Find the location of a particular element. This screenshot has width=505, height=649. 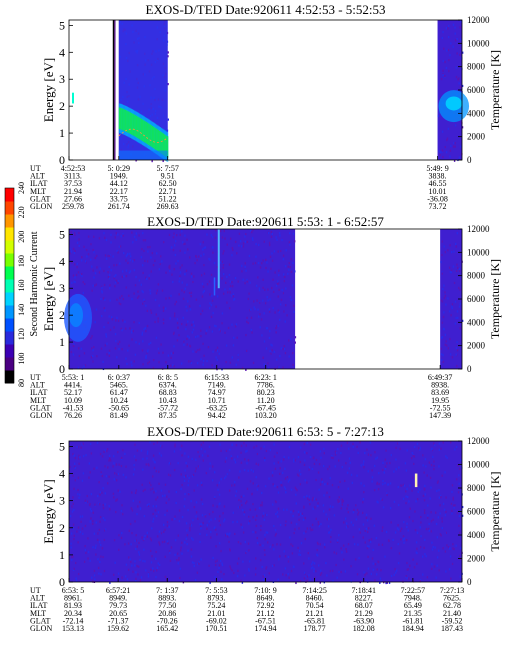

orbit-row-label: GLAT is located at coordinates (40, 198).